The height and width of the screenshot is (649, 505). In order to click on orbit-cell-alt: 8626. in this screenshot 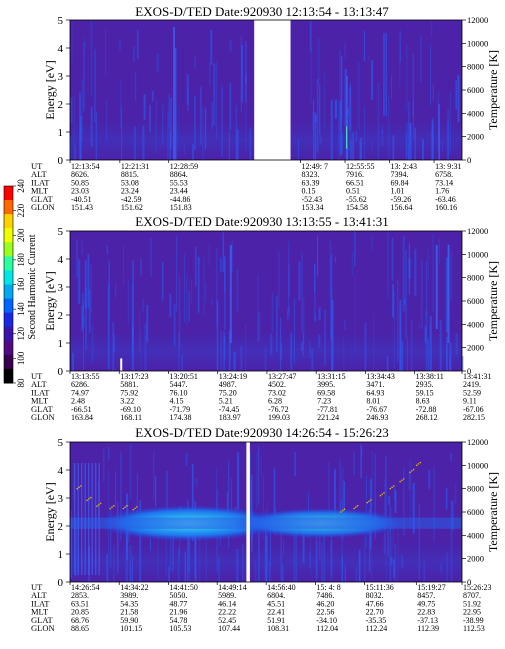, I will do `click(80, 174)`.